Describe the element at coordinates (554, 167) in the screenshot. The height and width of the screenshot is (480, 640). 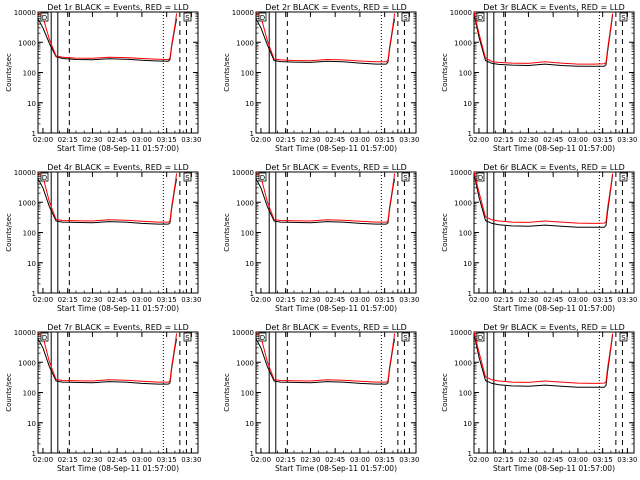
I see `panel-title: Det 6r BLACK = Events, RED = LLD` at that location.